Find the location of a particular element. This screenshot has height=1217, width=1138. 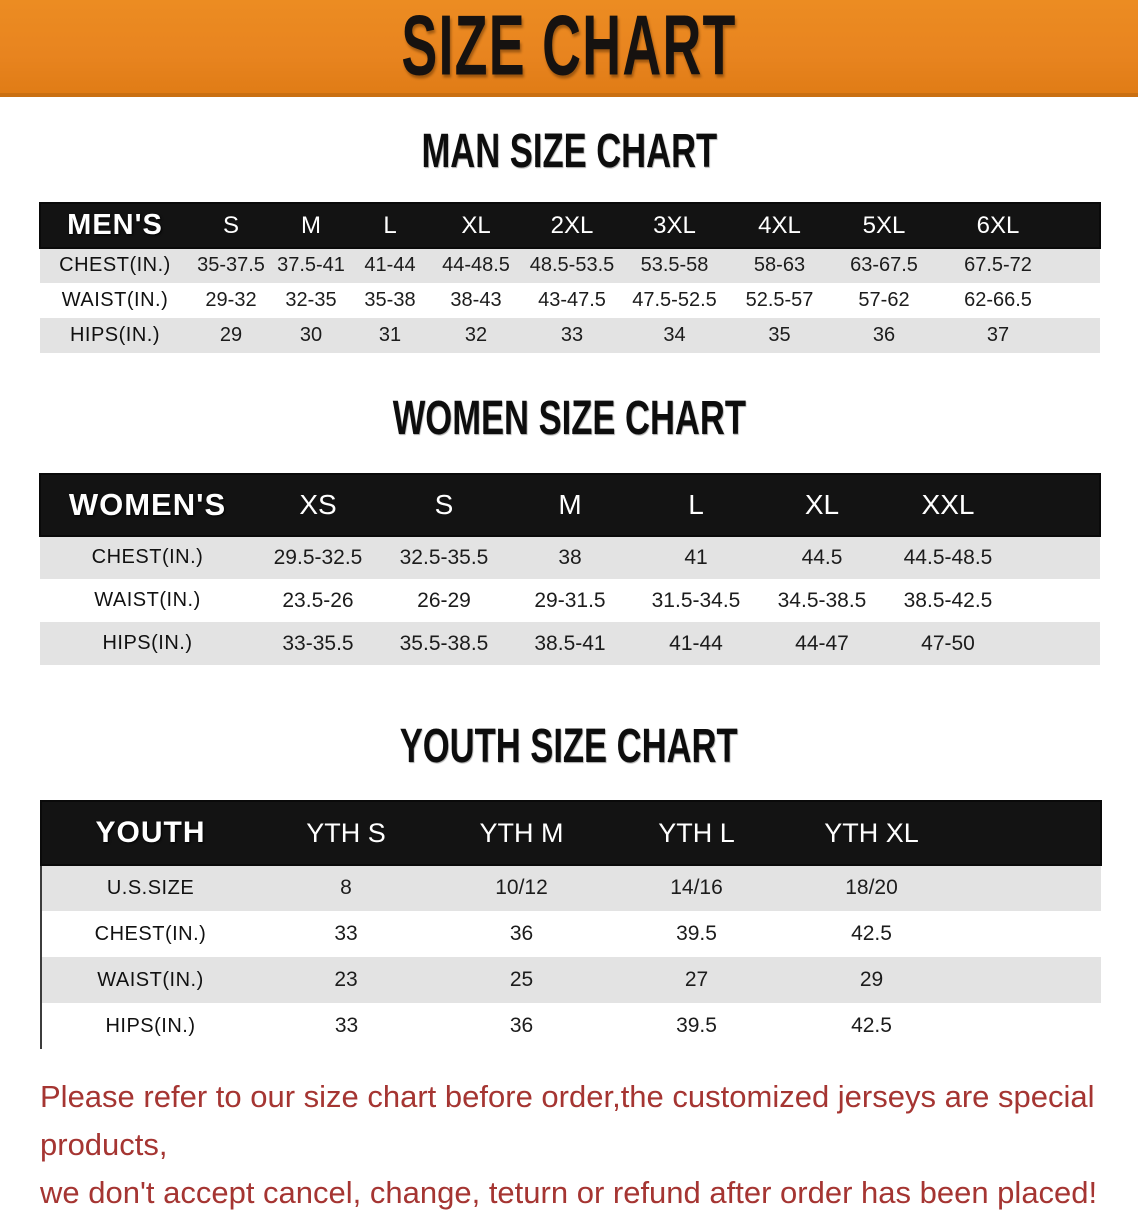

size-value-cell: 38.5-42.5 is located at coordinates (948, 600).